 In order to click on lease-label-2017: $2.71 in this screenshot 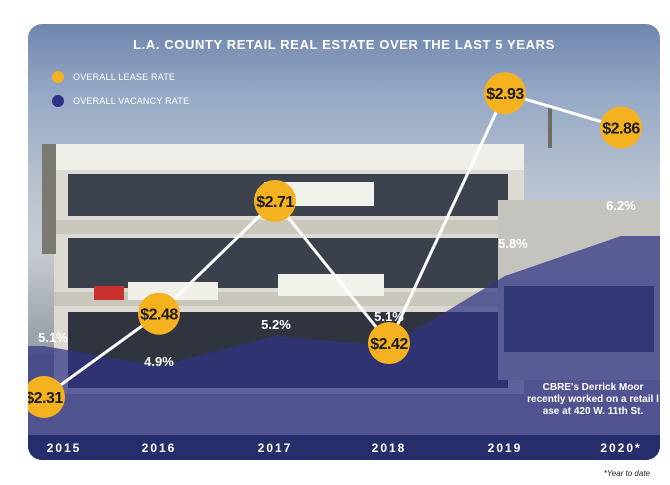, I will do `click(275, 202)`.